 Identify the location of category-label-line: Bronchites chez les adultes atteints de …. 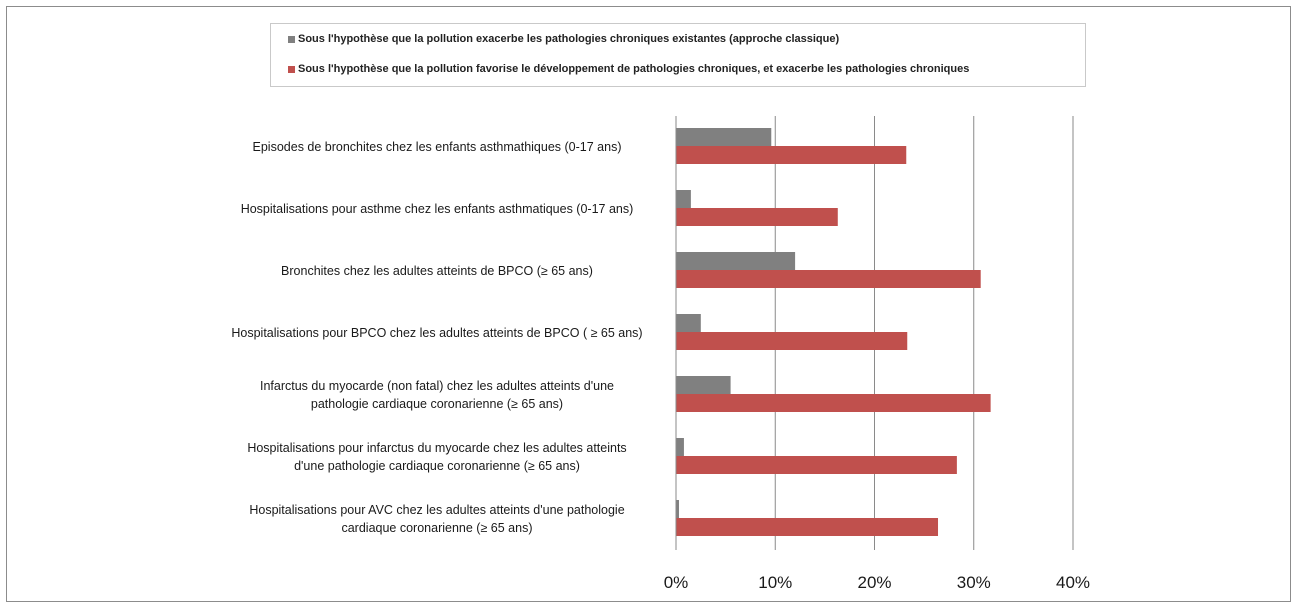
(437, 271).